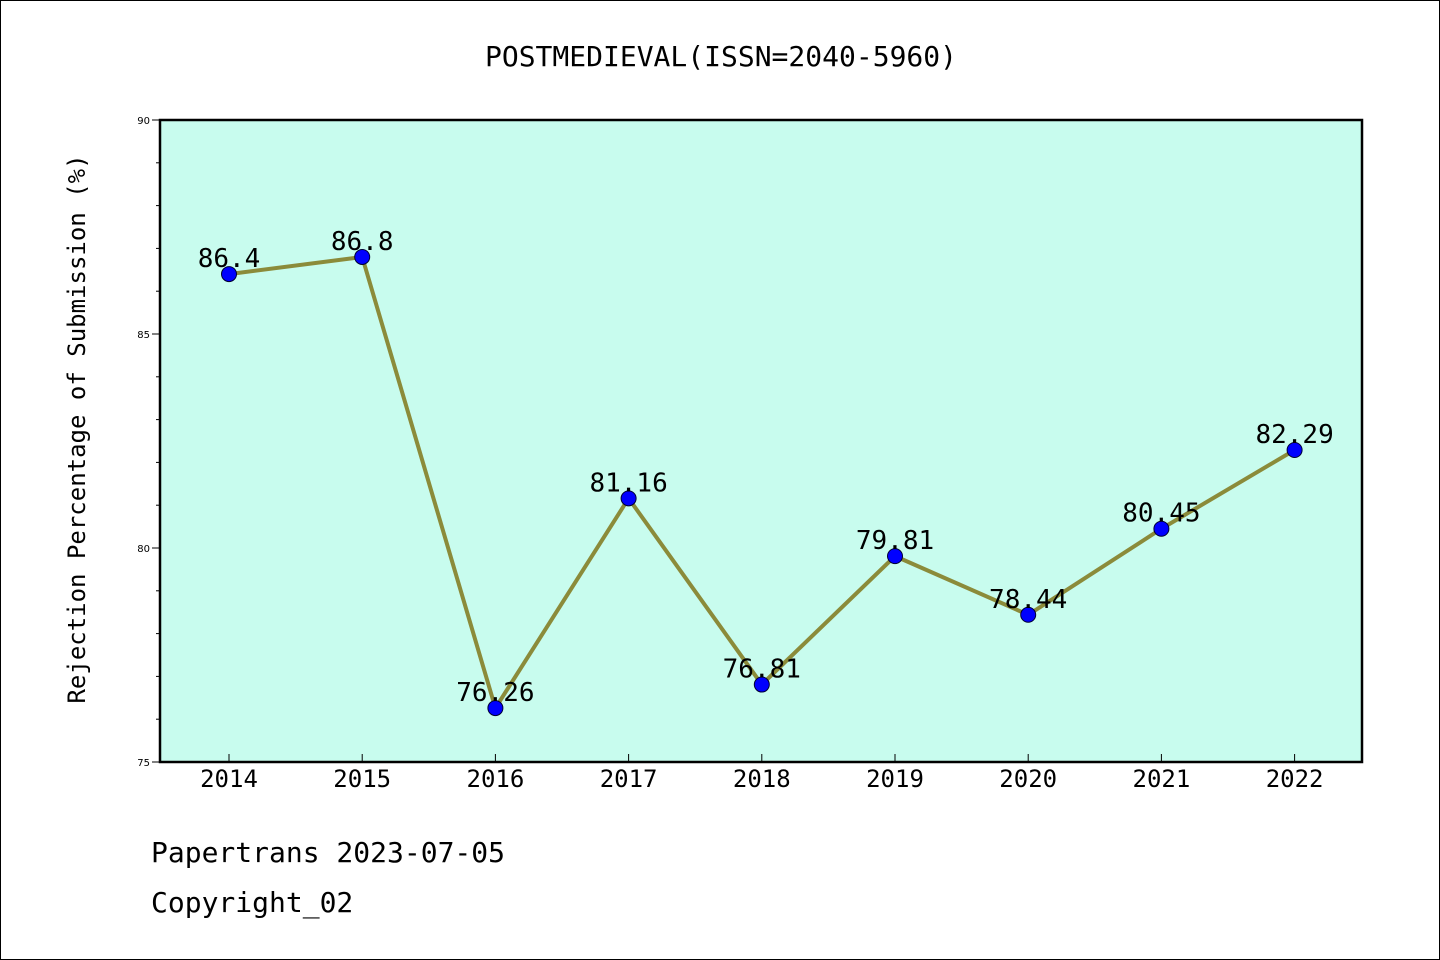  What do you see at coordinates (252, 902) in the screenshot?
I see `footer-copyright-text: Copyright_02` at bounding box center [252, 902].